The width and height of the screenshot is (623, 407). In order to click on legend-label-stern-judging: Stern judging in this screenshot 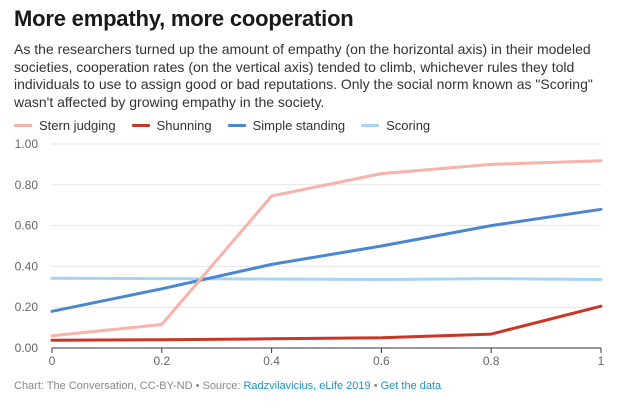, I will do `click(77, 125)`.